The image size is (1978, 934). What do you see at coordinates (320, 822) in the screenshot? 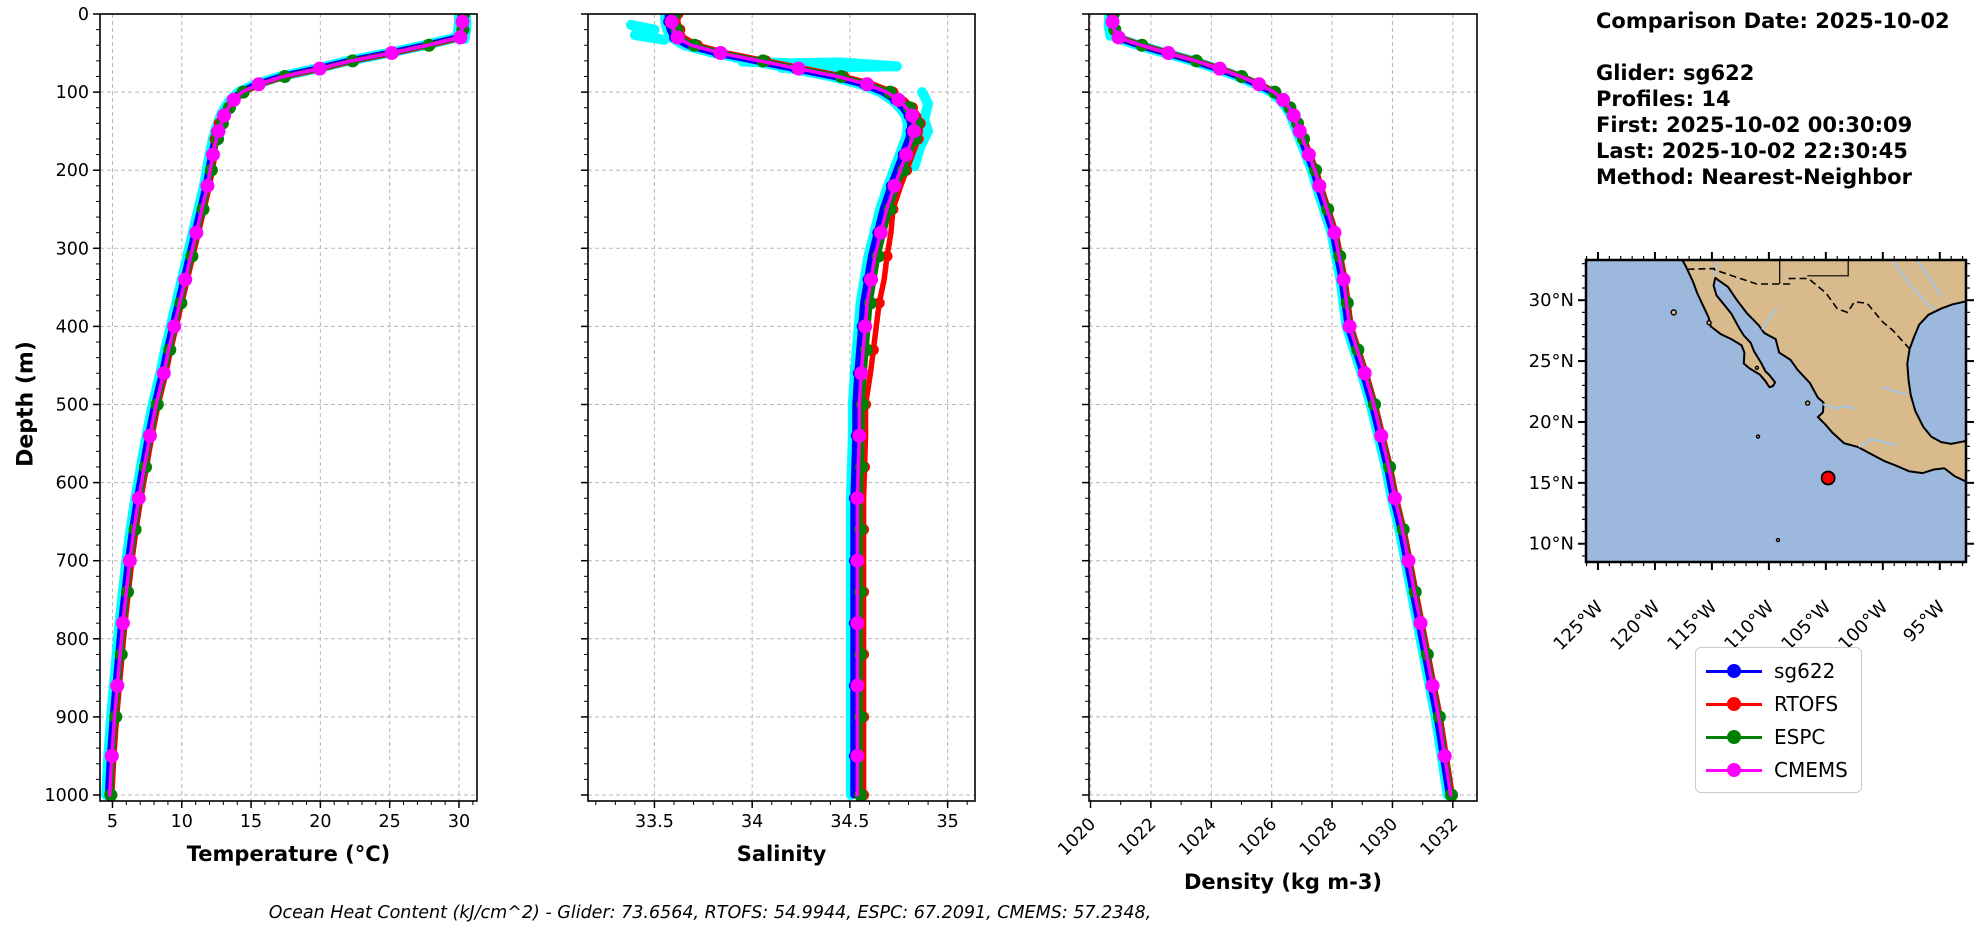
I see `svg-text: 20` at bounding box center [320, 822].